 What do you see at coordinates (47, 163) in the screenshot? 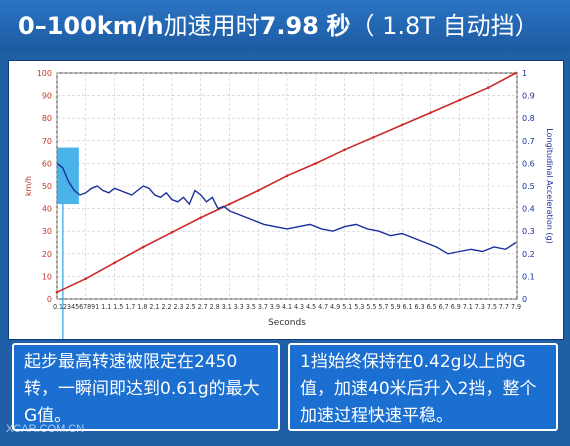
I see `y-tick-label-left: 60` at bounding box center [47, 163].